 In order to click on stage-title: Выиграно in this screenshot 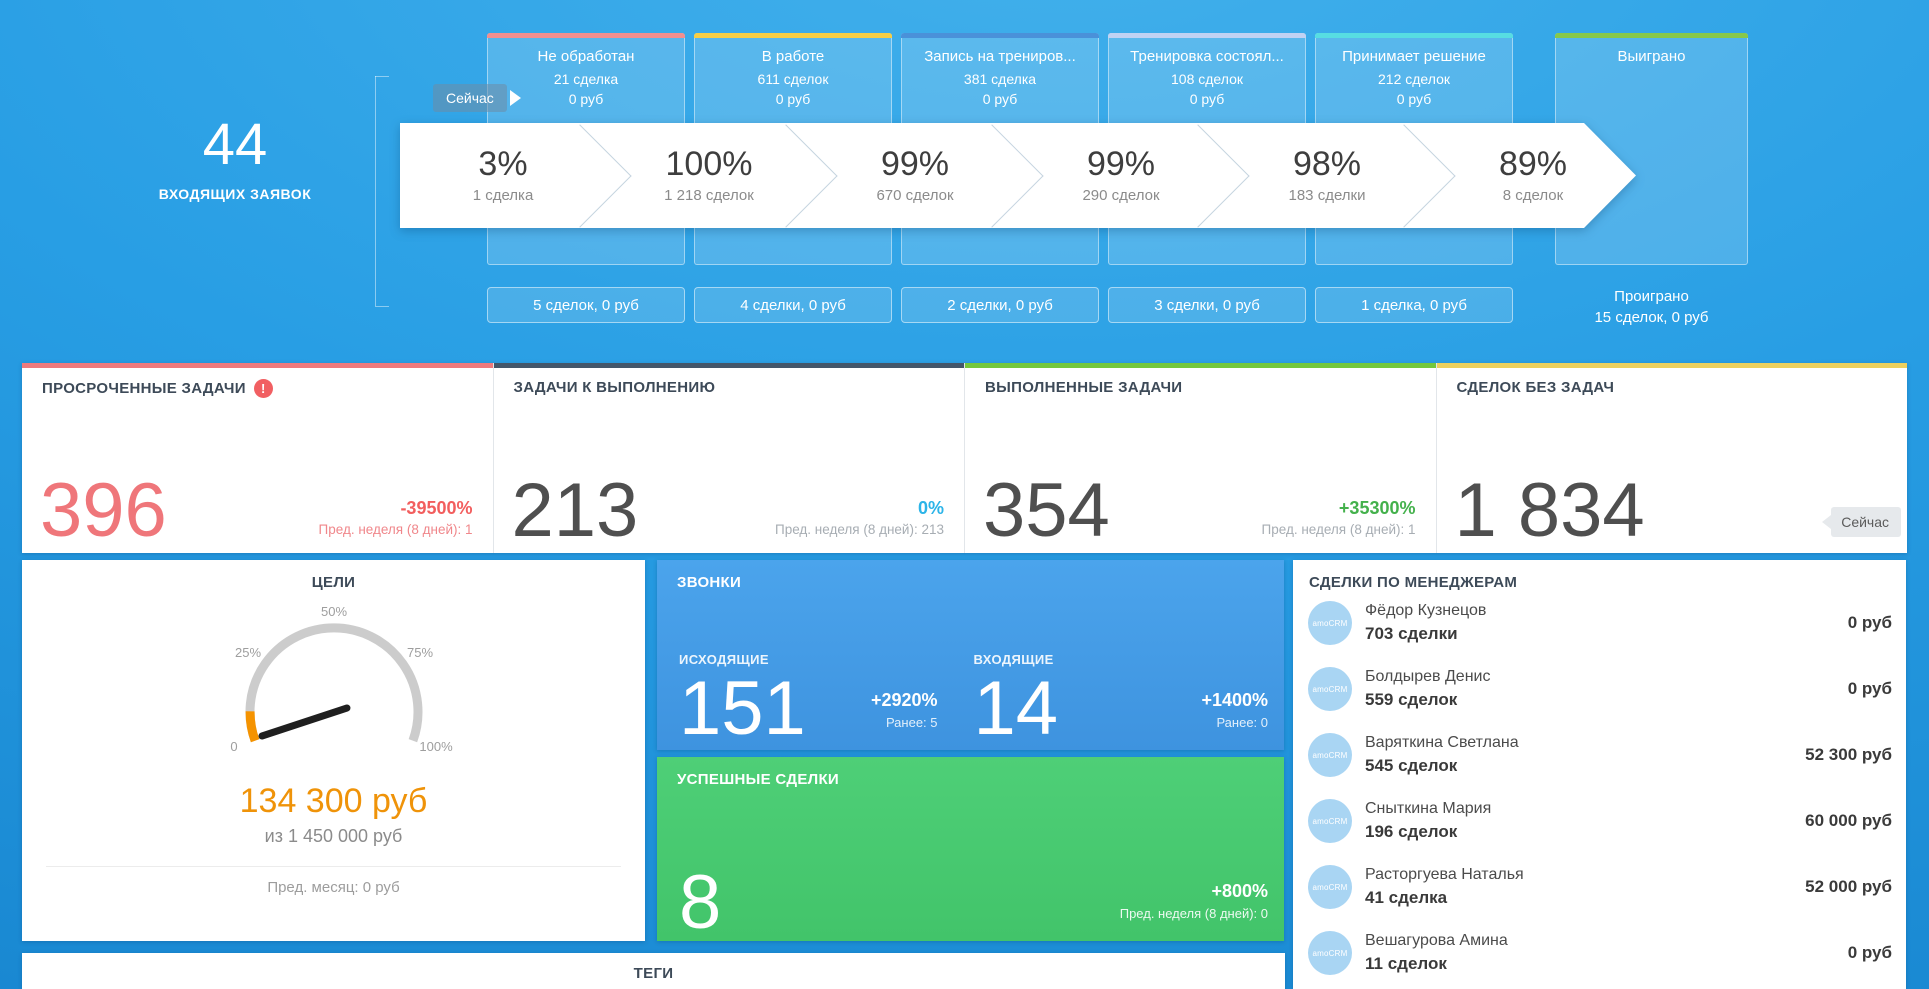, I will do `click(1651, 56)`.